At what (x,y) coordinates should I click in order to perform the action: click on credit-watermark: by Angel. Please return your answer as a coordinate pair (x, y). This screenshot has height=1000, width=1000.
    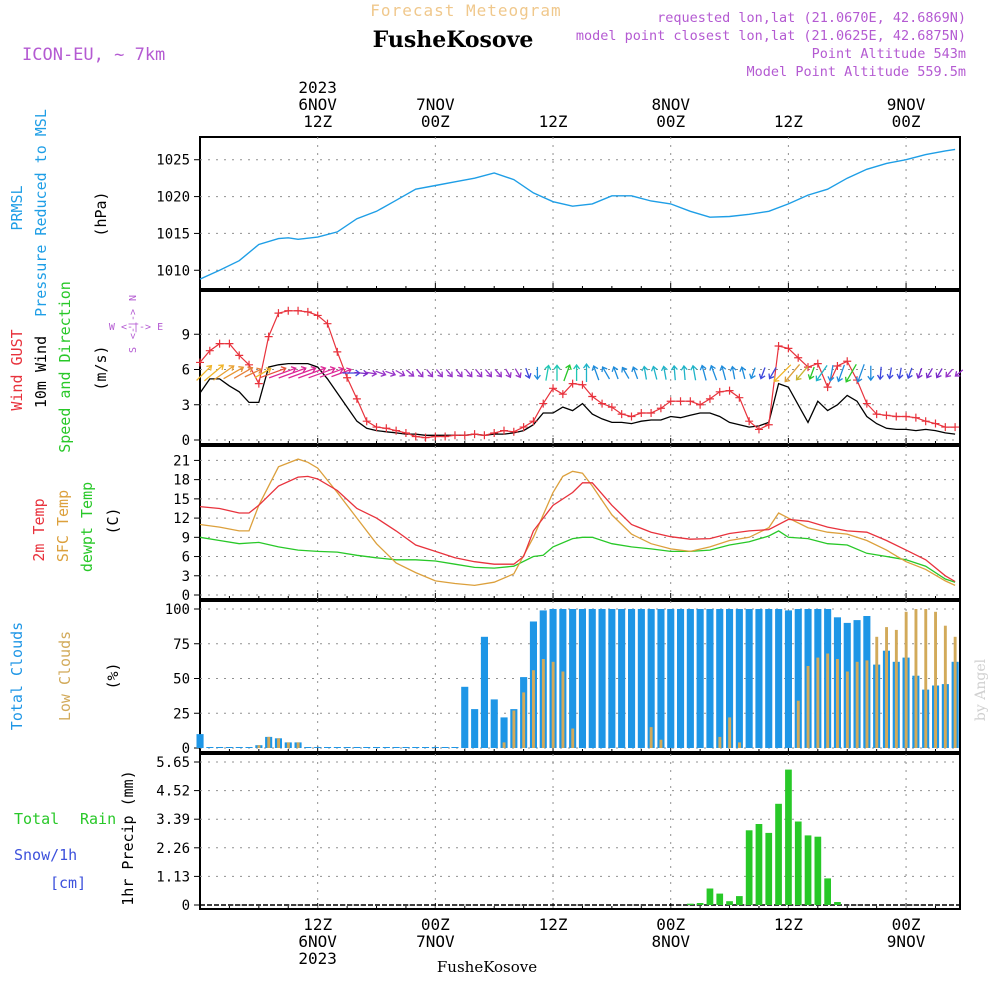
    Looking at the image, I should click on (981, 689).